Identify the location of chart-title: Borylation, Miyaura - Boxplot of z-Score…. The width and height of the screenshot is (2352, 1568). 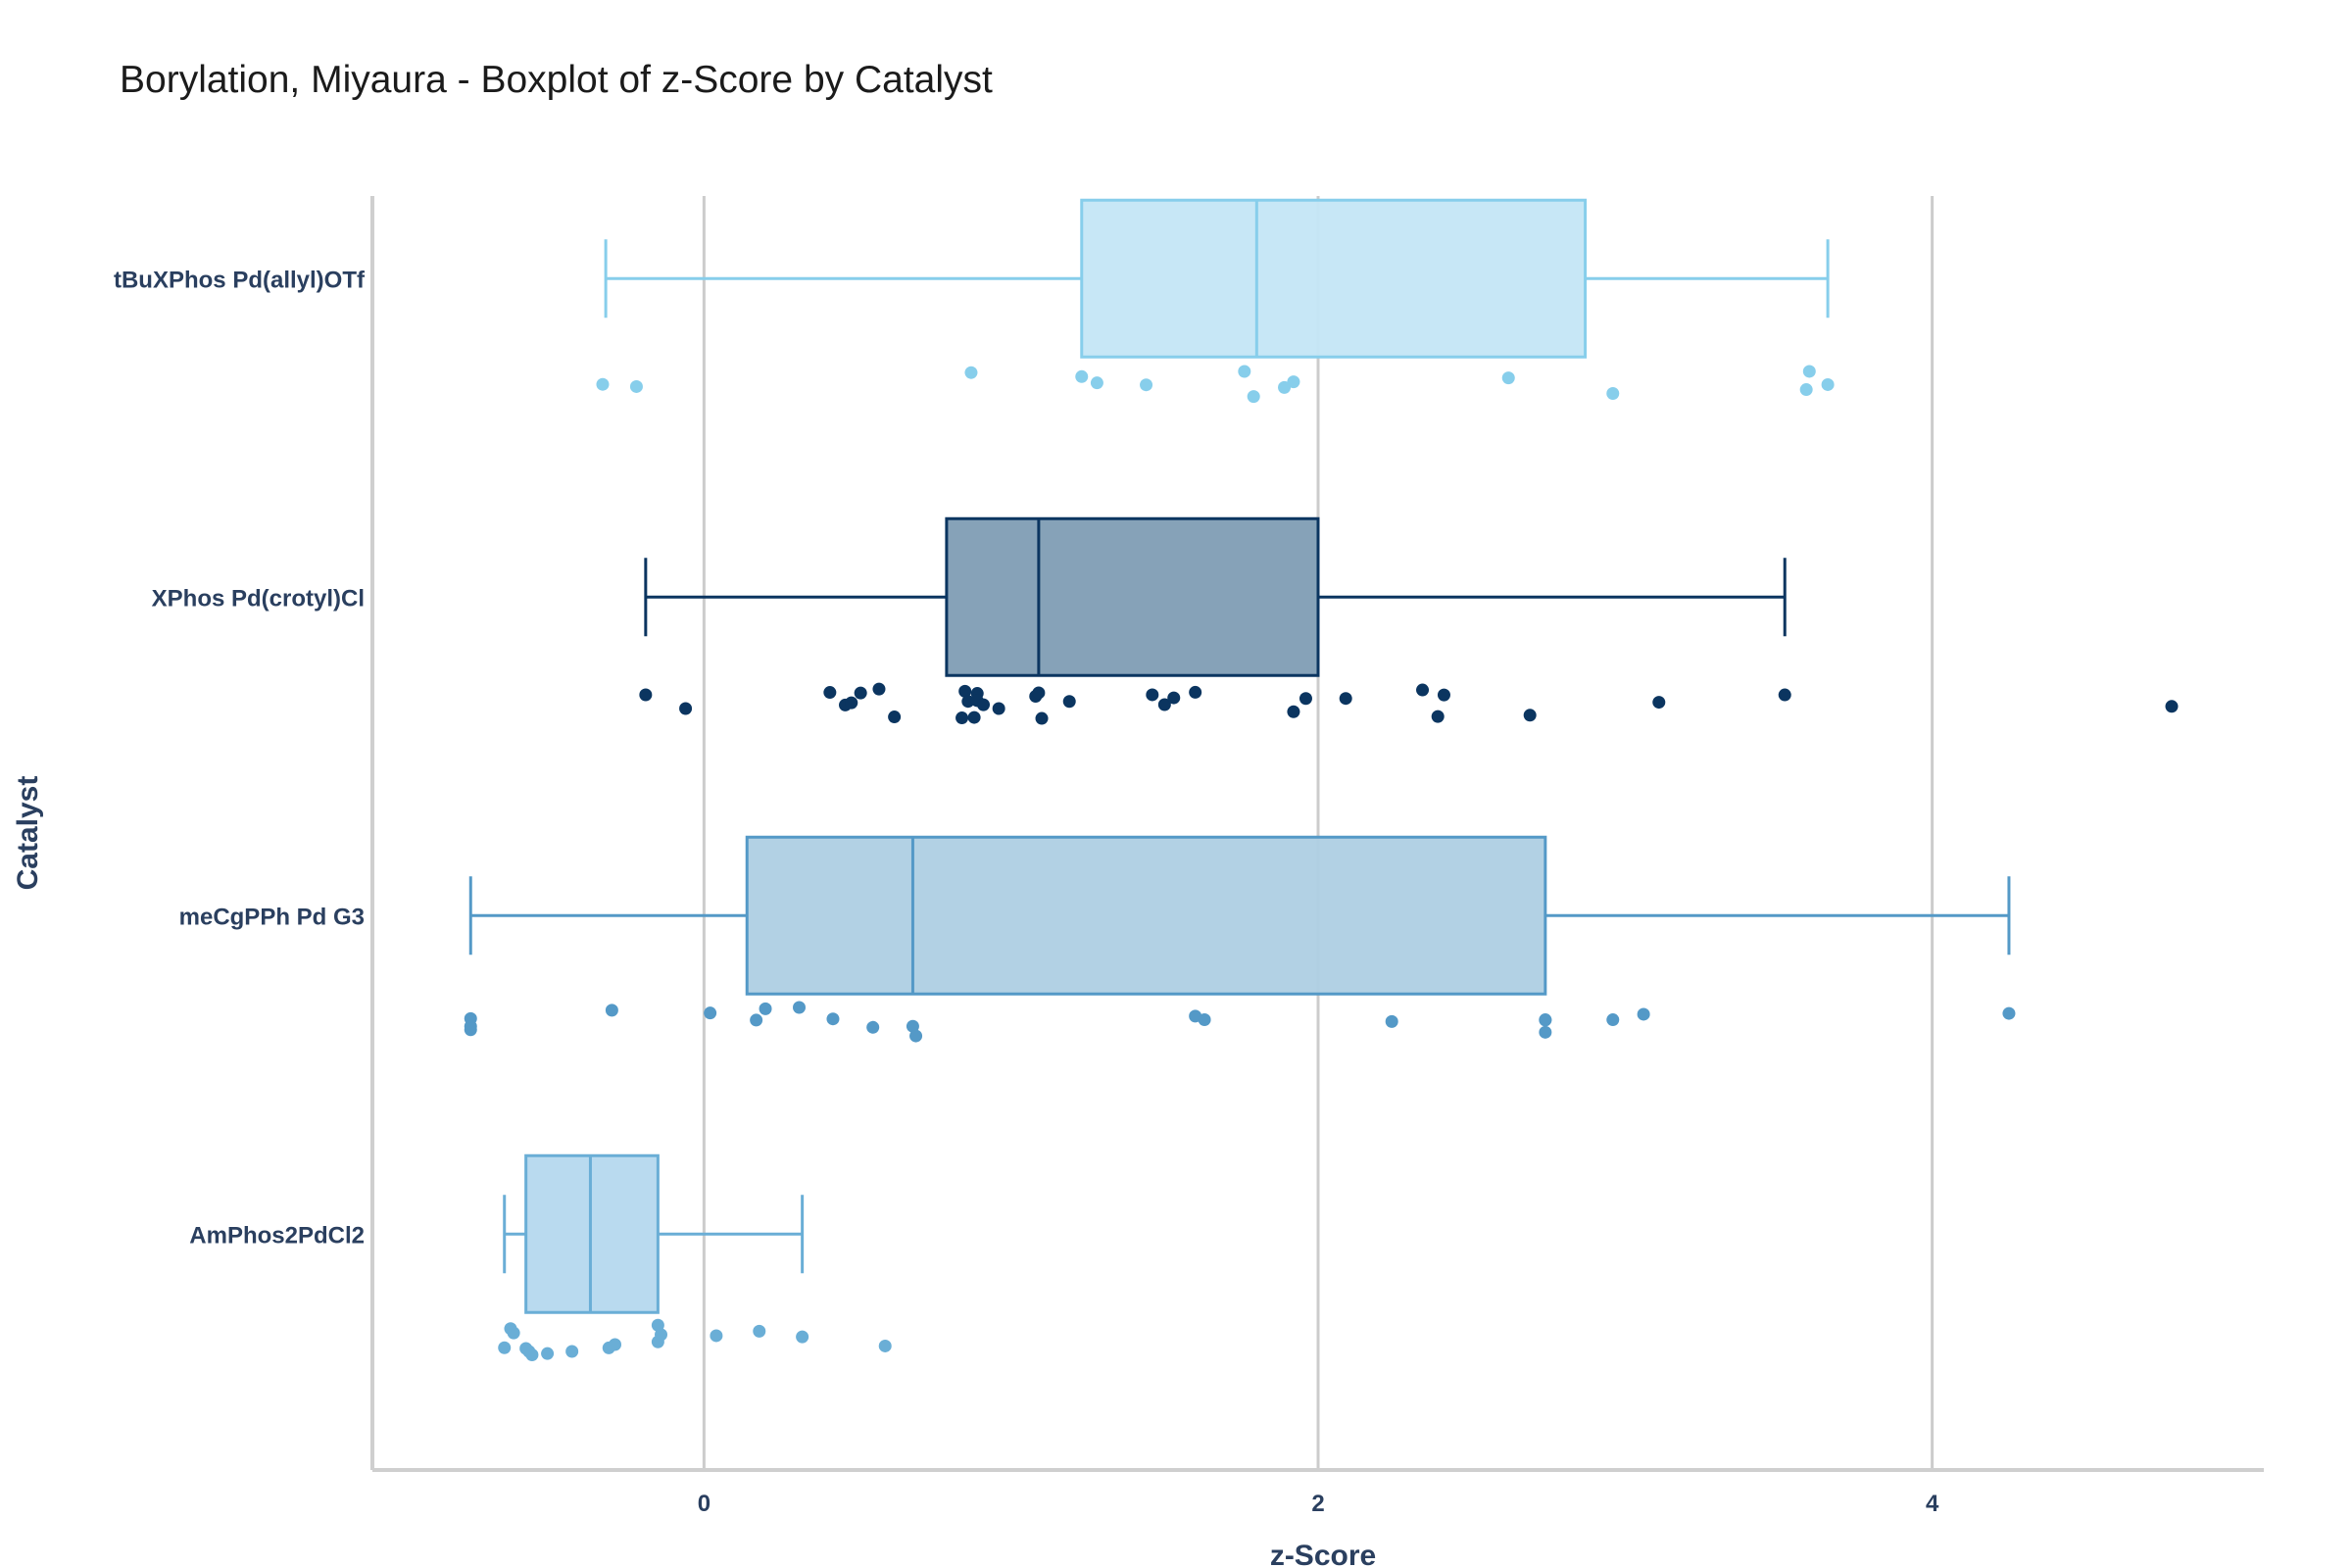
(556, 80).